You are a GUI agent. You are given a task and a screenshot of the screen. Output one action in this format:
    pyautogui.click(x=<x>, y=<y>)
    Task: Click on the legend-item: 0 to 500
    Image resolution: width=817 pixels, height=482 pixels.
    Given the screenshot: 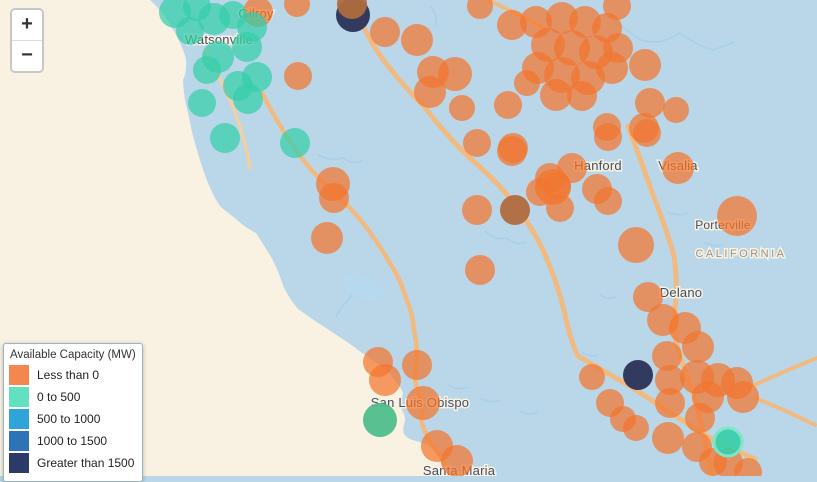 What is the action you would take?
    pyautogui.click(x=72, y=397)
    